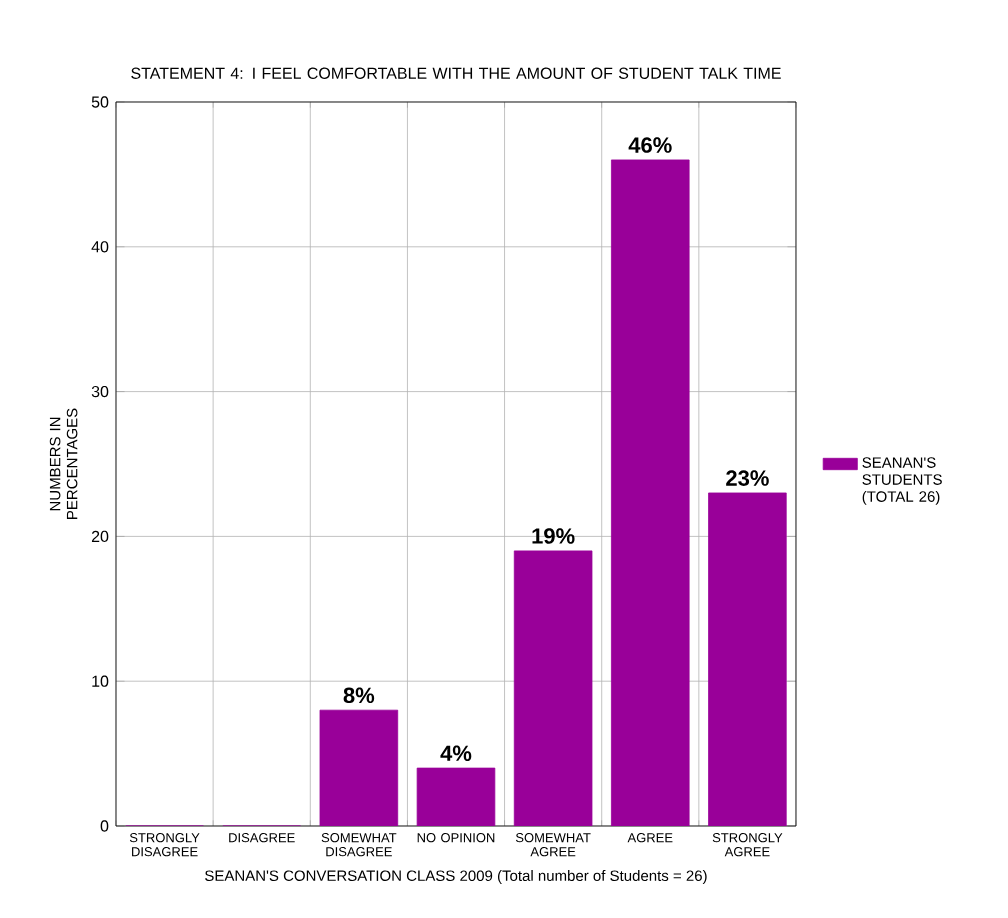  I want to click on y-tick-label: 50, so click(100, 102).